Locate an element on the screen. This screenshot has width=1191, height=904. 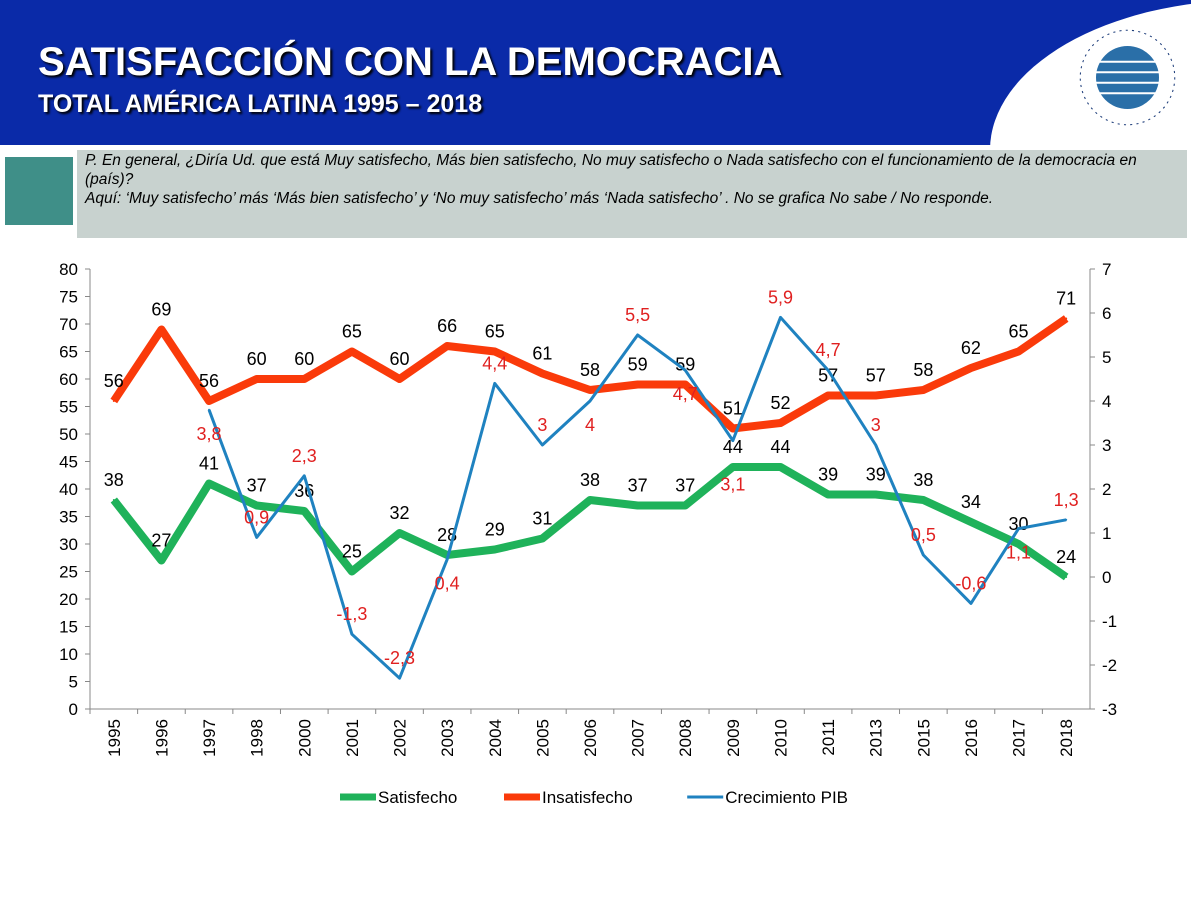
y-left-tick-label: 50 is located at coordinates (68, 434).